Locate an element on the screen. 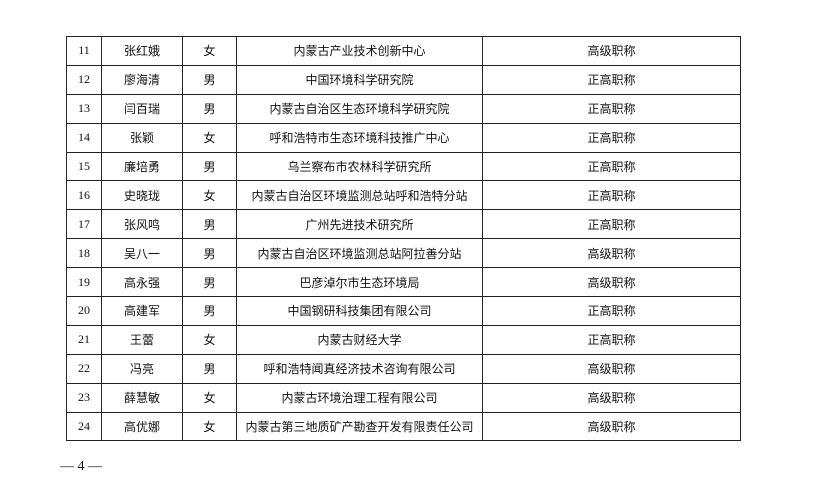  row-number-cell: 15 is located at coordinates (84, 166).